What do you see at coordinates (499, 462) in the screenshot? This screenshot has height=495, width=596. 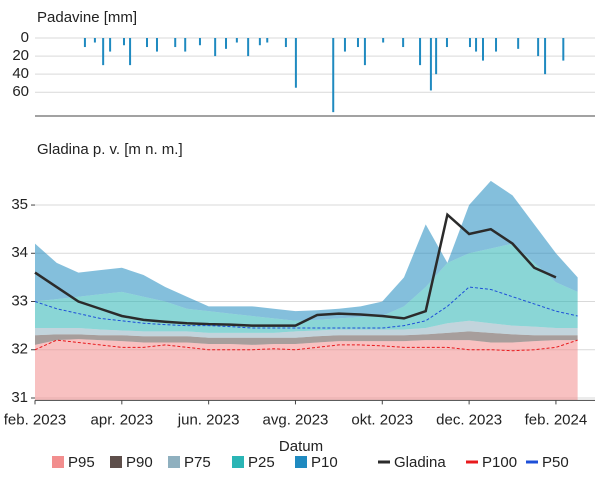 I see `legend-label: P100` at bounding box center [499, 462].